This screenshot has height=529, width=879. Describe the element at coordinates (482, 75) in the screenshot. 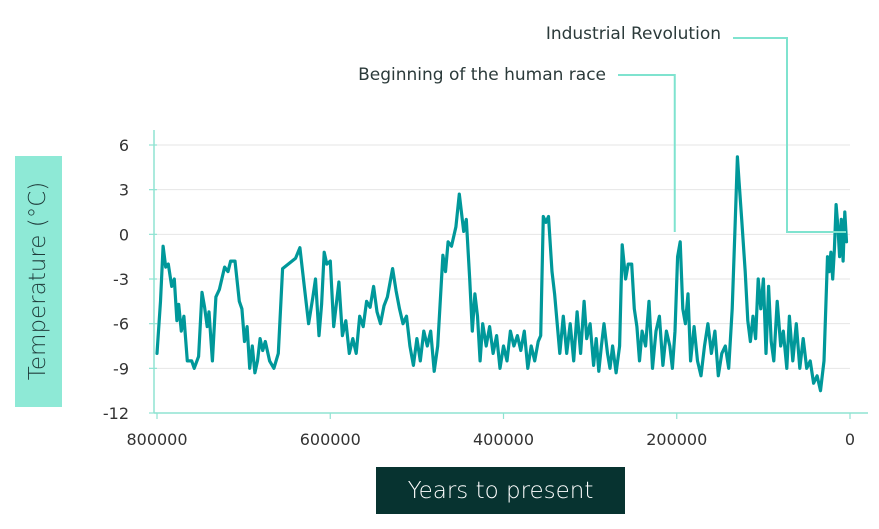

I see `annotation-beginning-human-race: Beginning of the human race` at that location.